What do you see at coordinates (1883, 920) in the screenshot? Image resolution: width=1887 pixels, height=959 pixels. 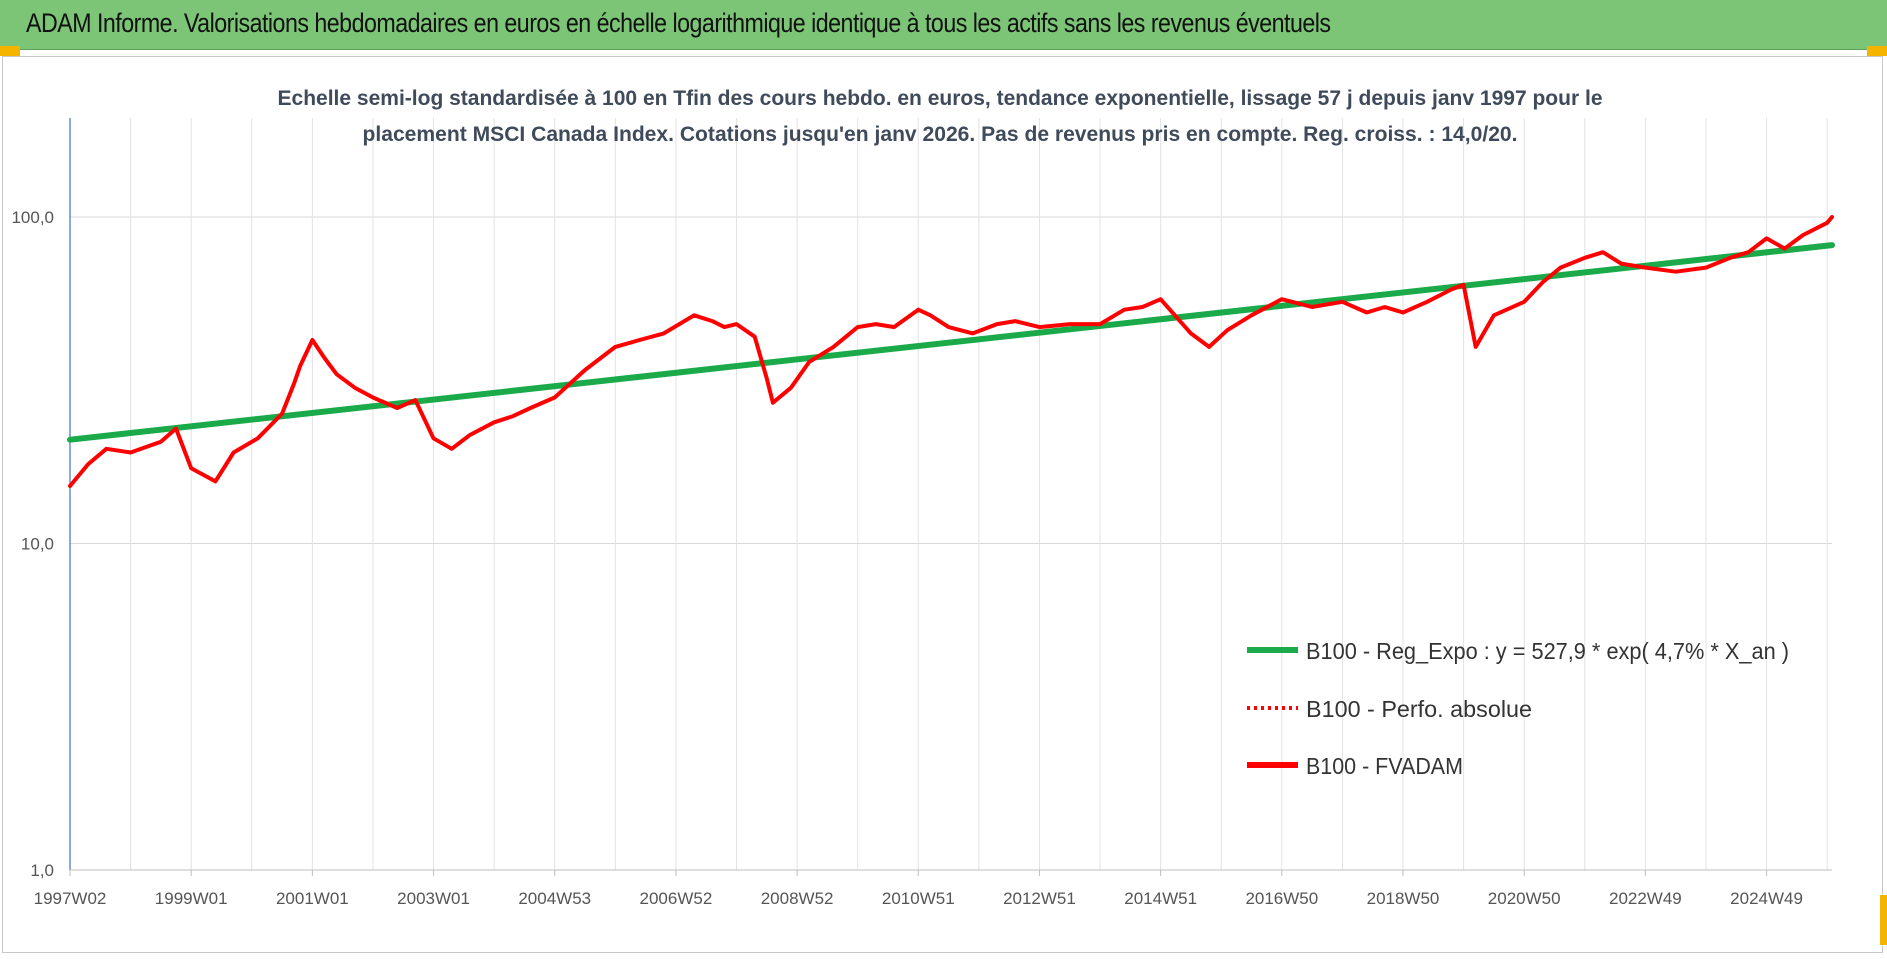 I see `corner-mark-bottom-right` at bounding box center [1883, 920].